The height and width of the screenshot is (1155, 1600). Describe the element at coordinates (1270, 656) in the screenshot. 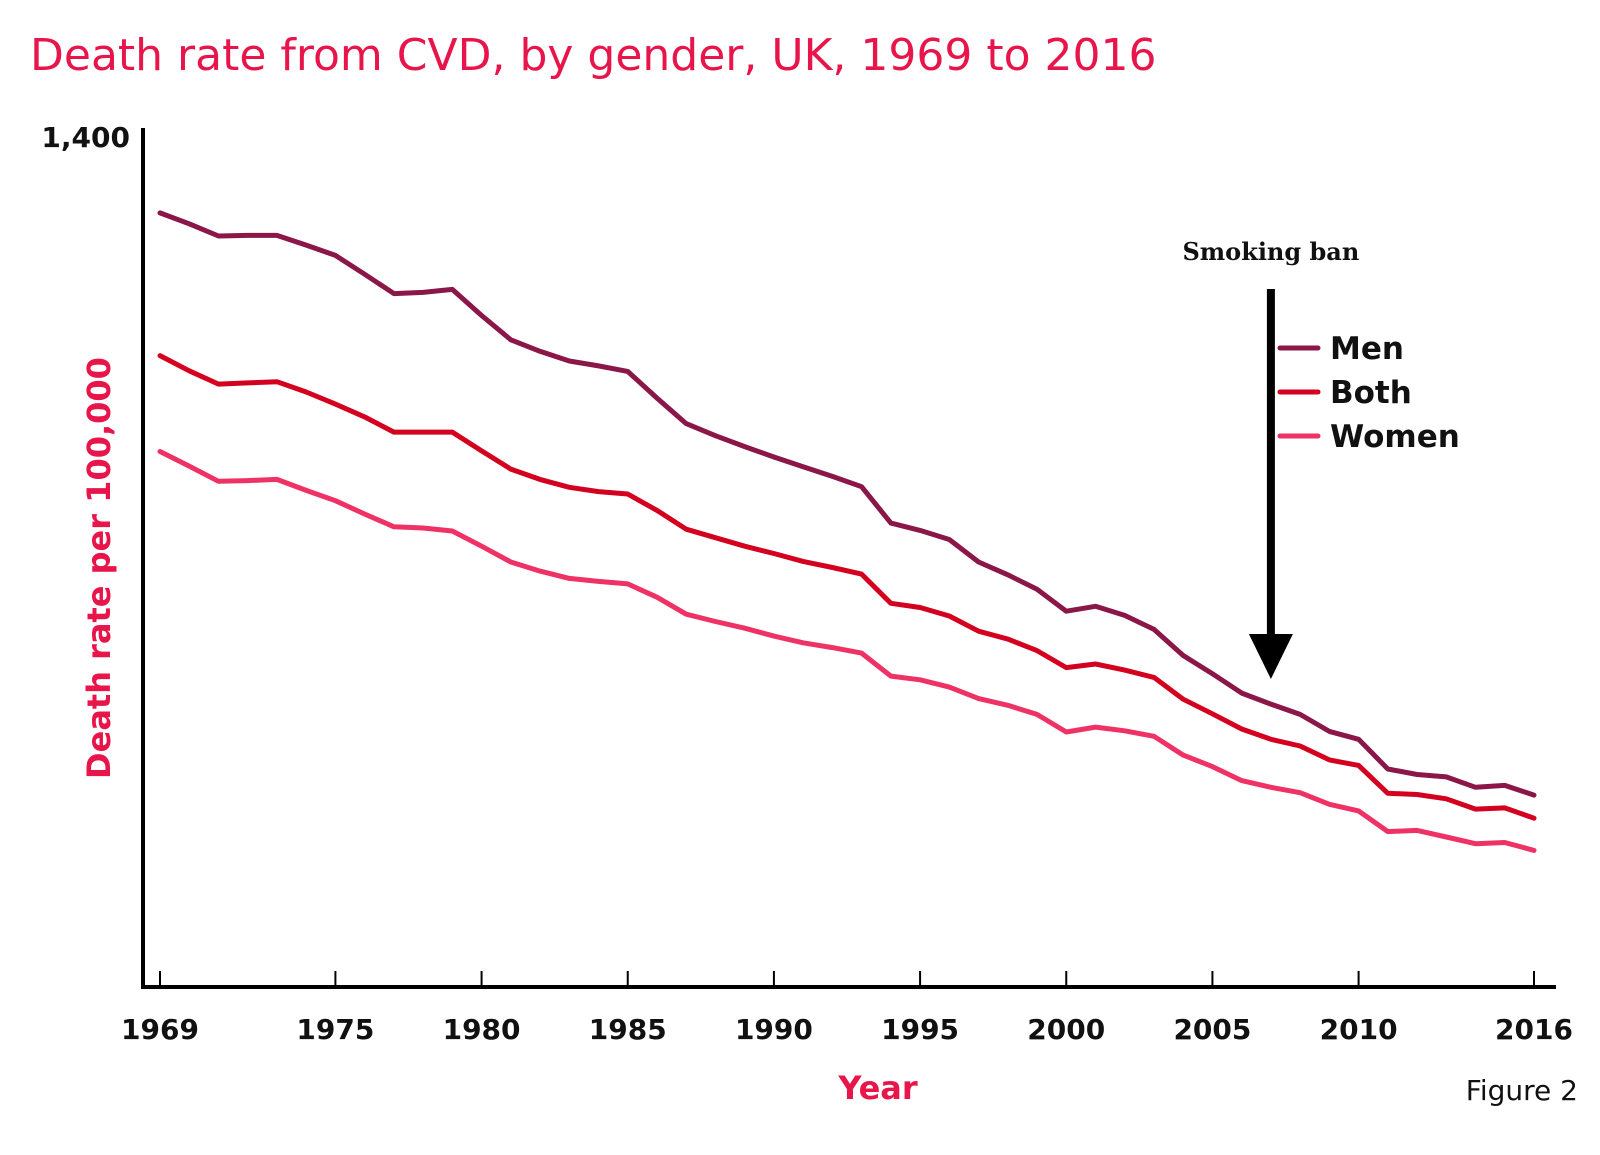

I see `arrow-down-icon` at that location.